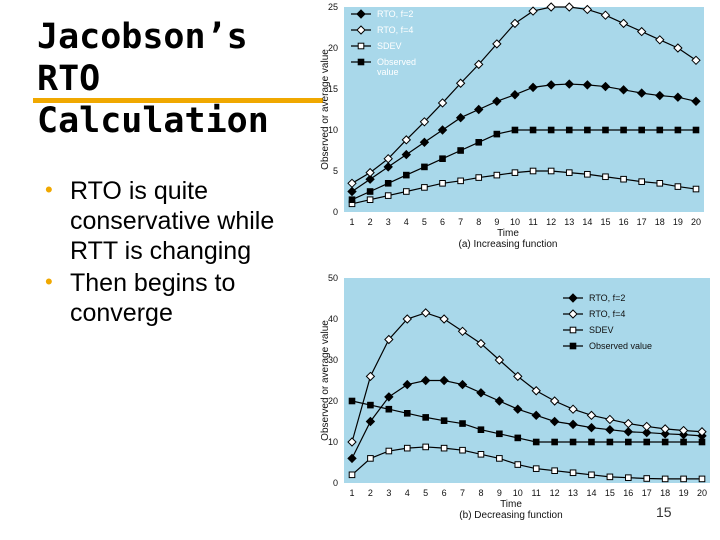 This screenshot has height=540, width=720. Describe the element at coordinates (508, 233) in the screenshot. I see `x-axis-label: Time` at that location.